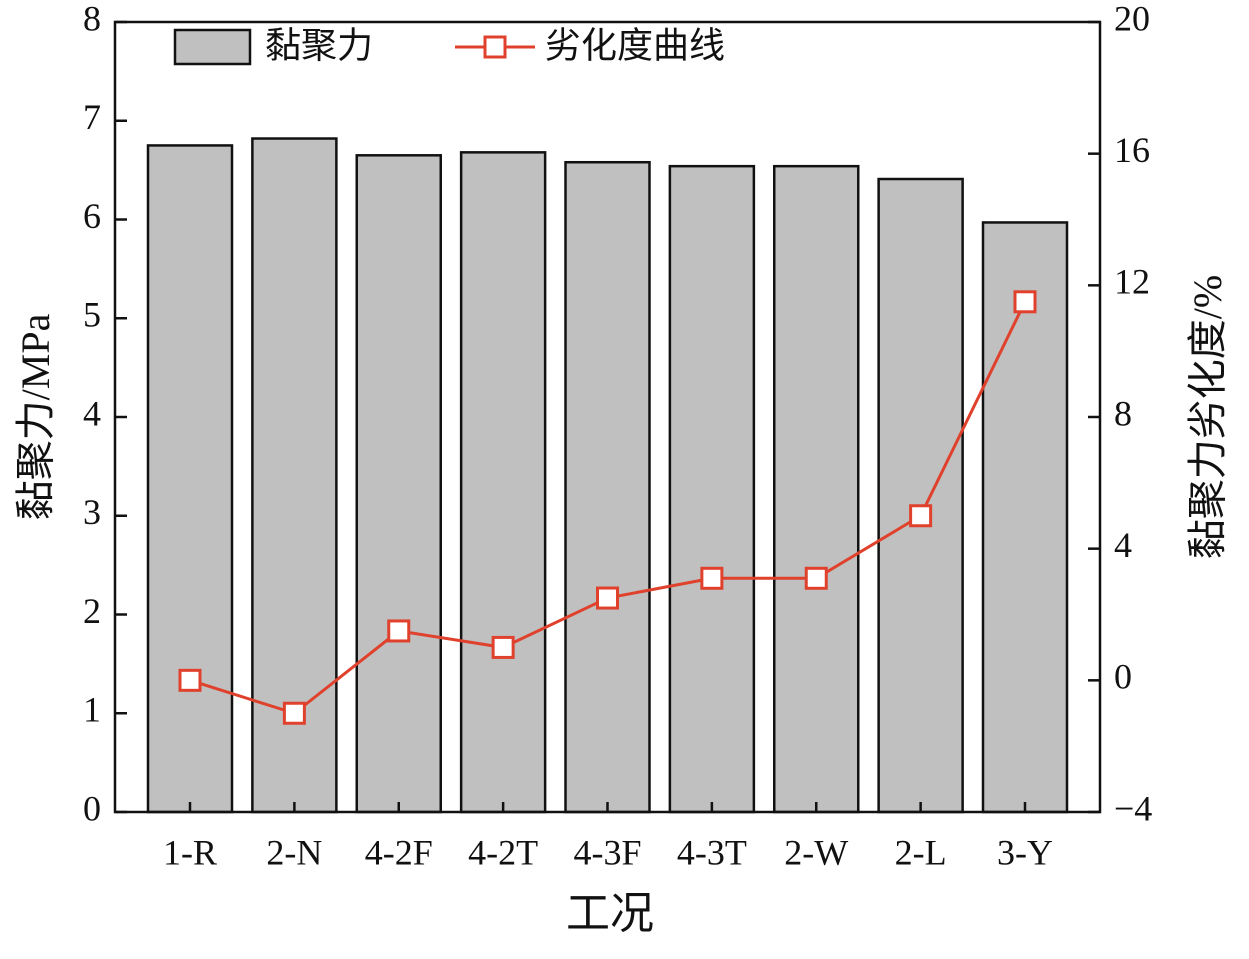 This screenshot has width=1249, height=959. What do you see at coordinates (1132, 150) in the screenshot?
I see `y2-tick-label: 16` at bounding box center [1132, 150].